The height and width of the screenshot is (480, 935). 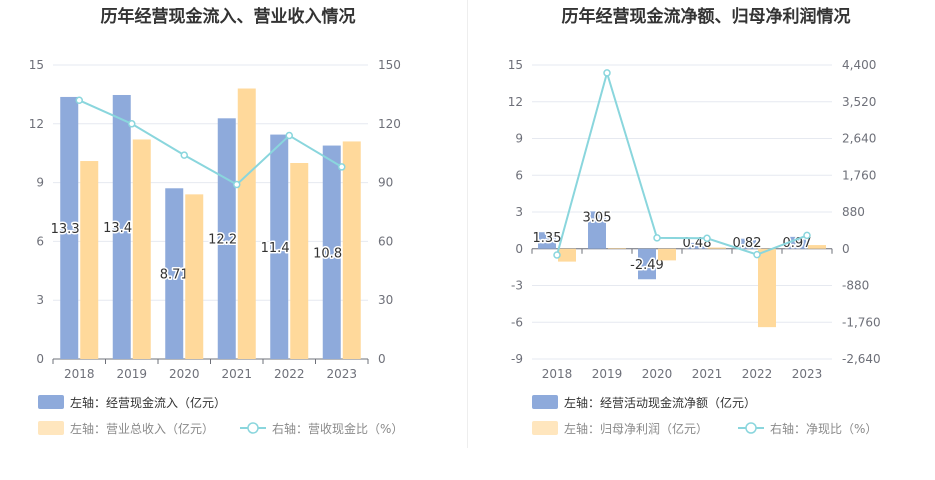 What do you see at coordinates (751, 428) in the screenshot?
I see `legend-swatch-line-marker` at bounding box center [751, 428].